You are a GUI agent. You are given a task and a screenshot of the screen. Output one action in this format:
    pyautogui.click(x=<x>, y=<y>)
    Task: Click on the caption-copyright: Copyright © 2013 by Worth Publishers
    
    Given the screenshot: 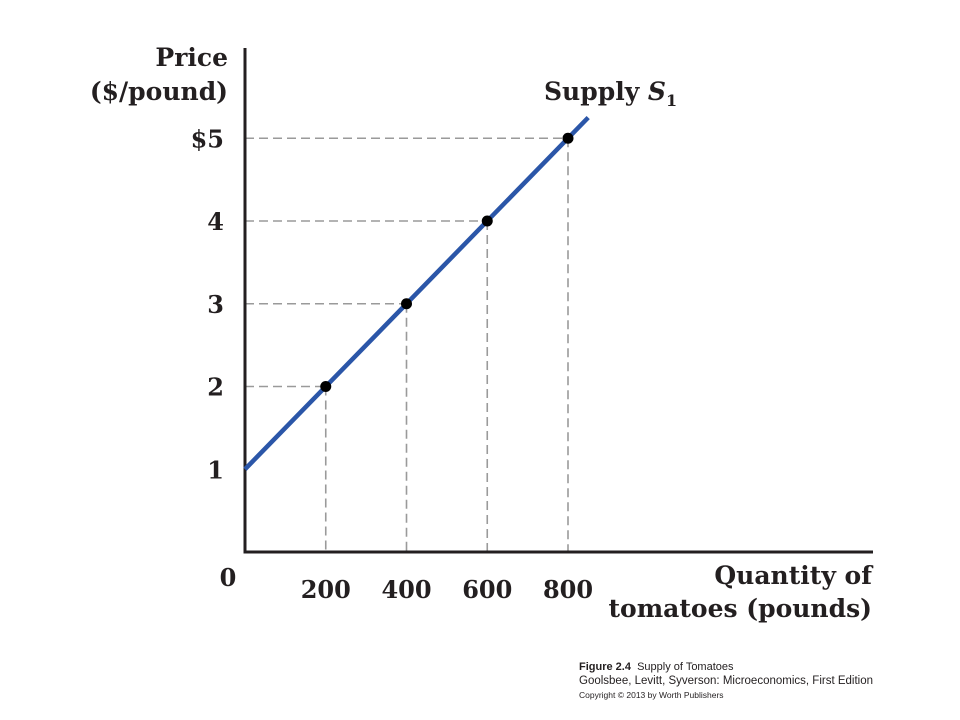 What is the action you would take?
    pyautogui.click(x=651, y=695)
    